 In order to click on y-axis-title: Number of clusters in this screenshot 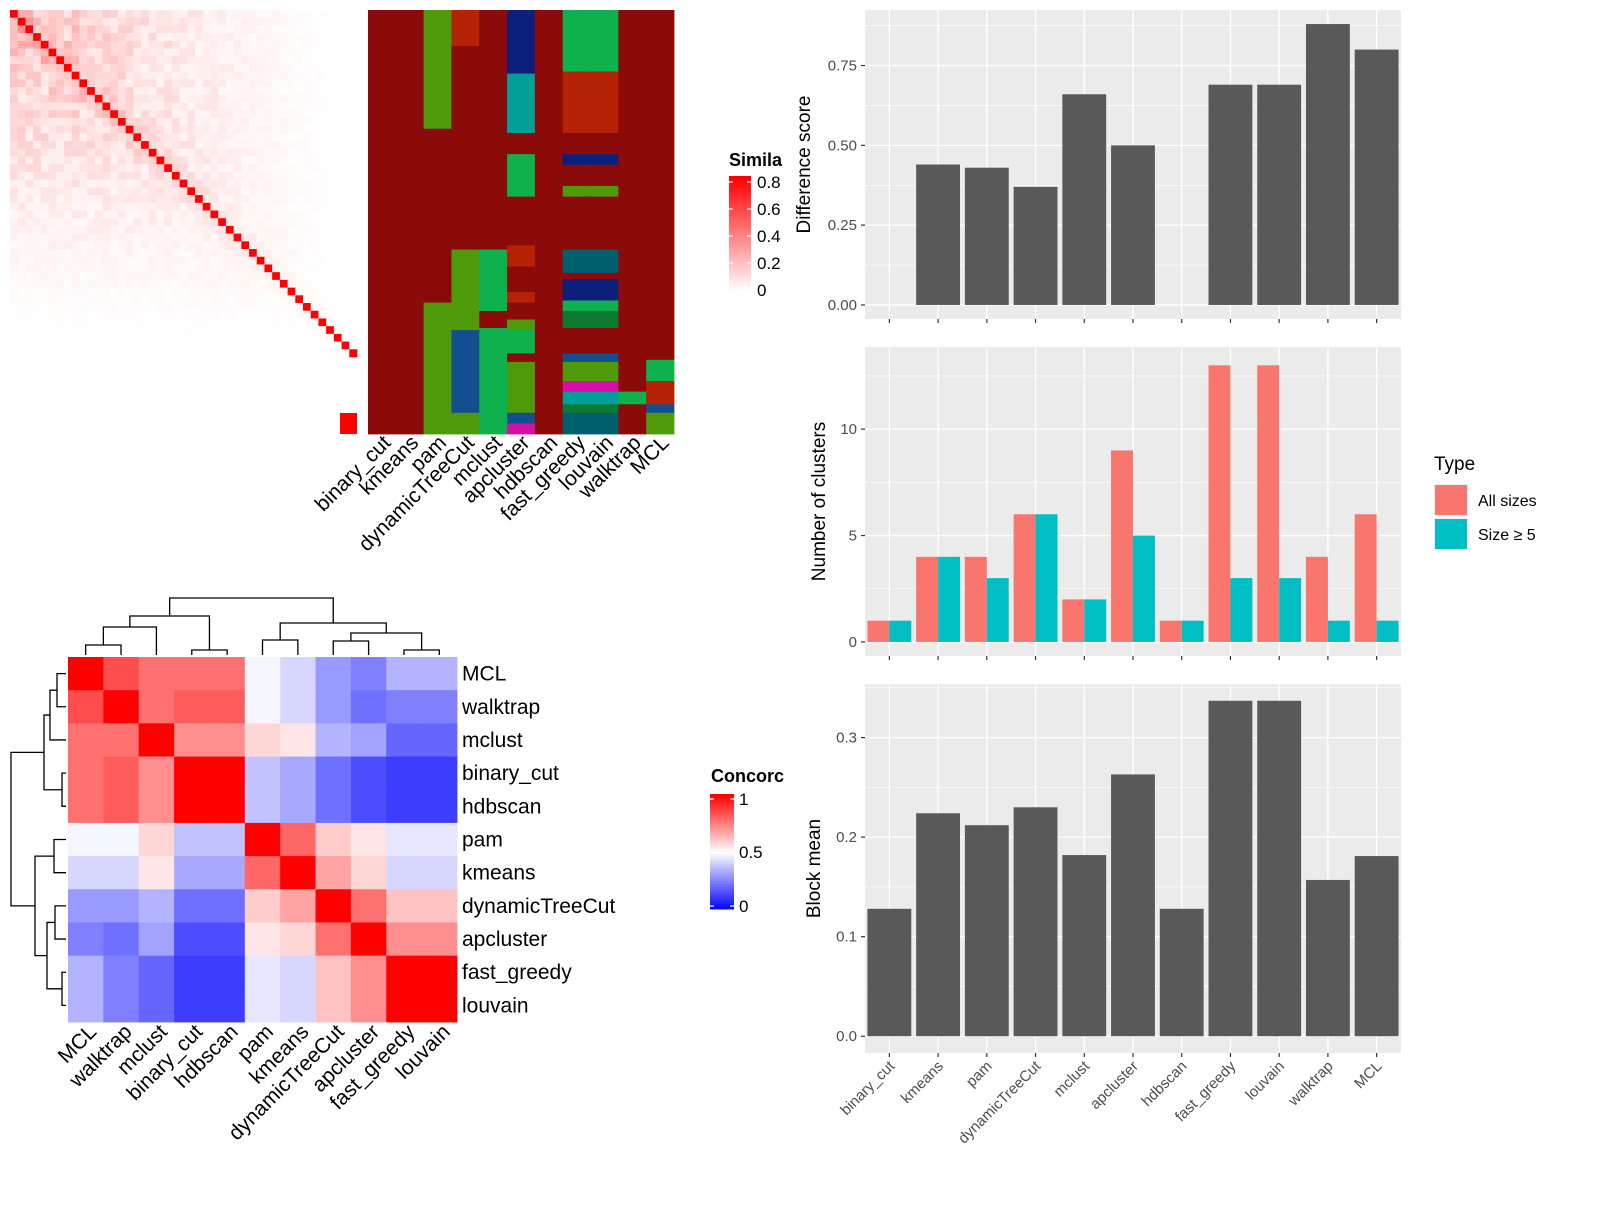, I will do `click(819, 501)`.